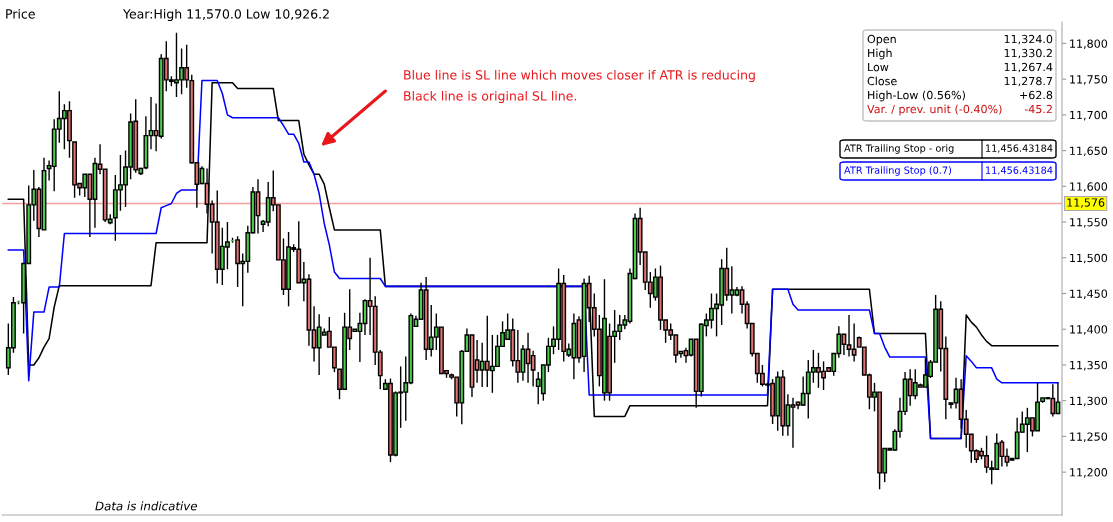  I want to click on annotation: 11,278.7, so click(1028, 81).